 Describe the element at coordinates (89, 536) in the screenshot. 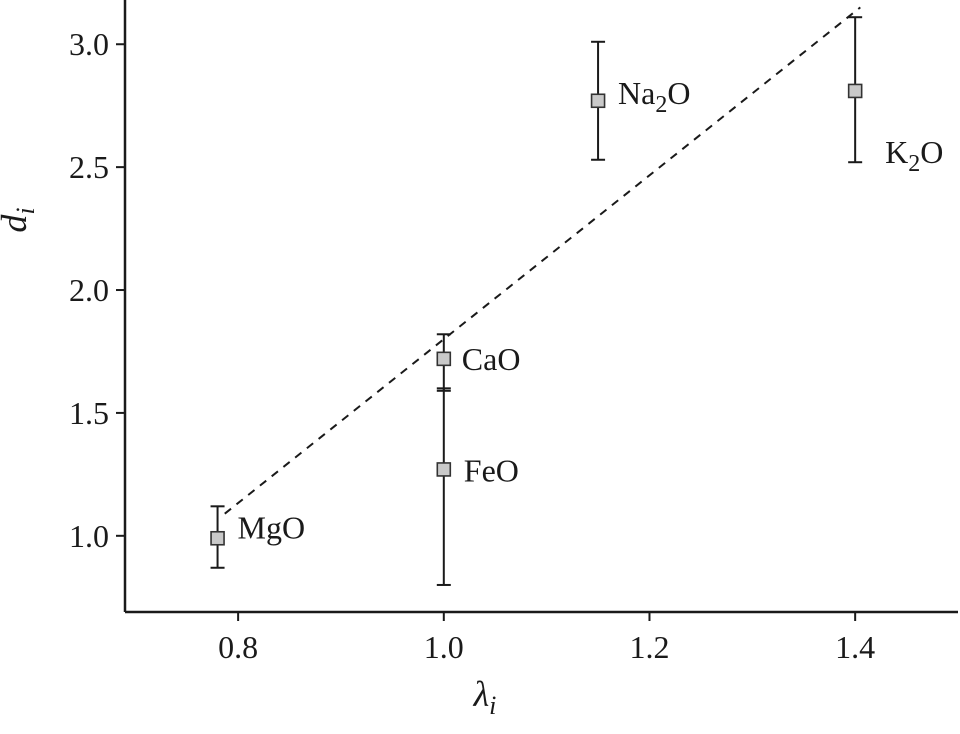

I see `y-tick-label: 1.0` at that location.